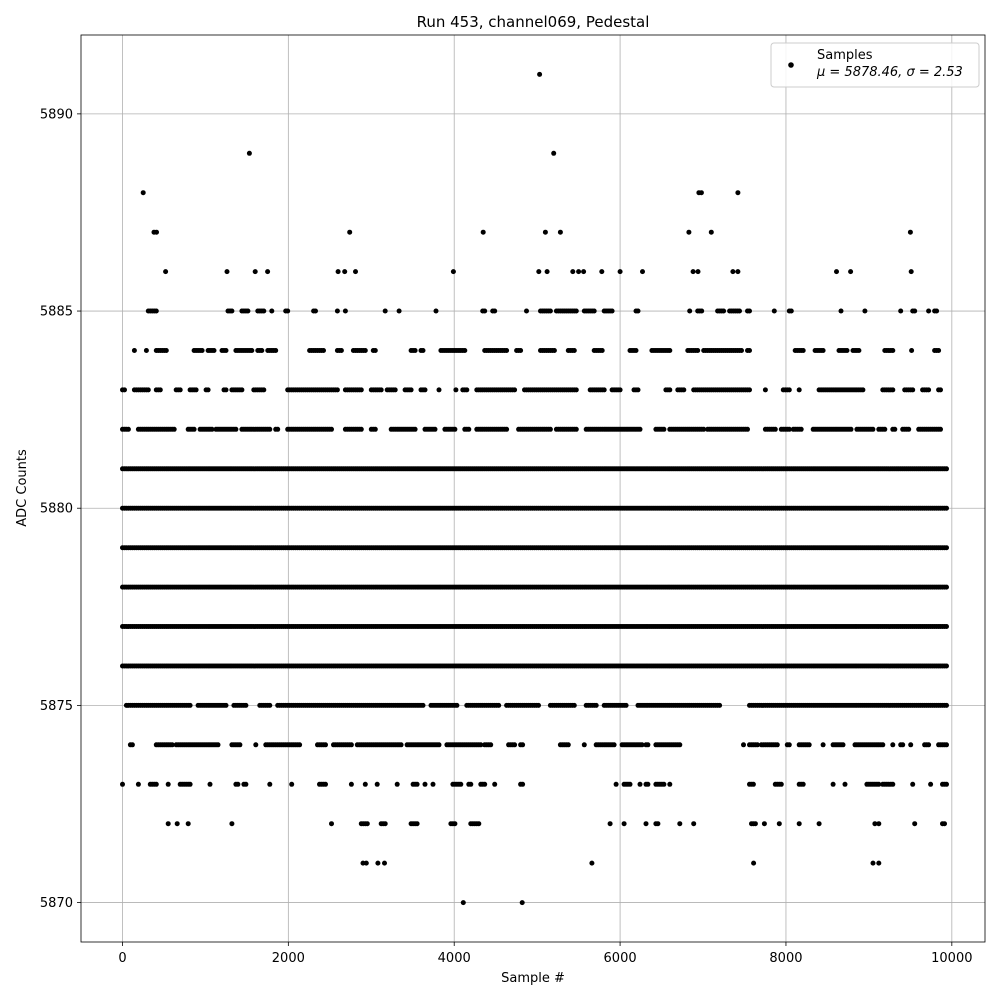 The height and width of the screenshot is (1004, 1000). I want to click on y-tick: 5870, so click(60, 903).